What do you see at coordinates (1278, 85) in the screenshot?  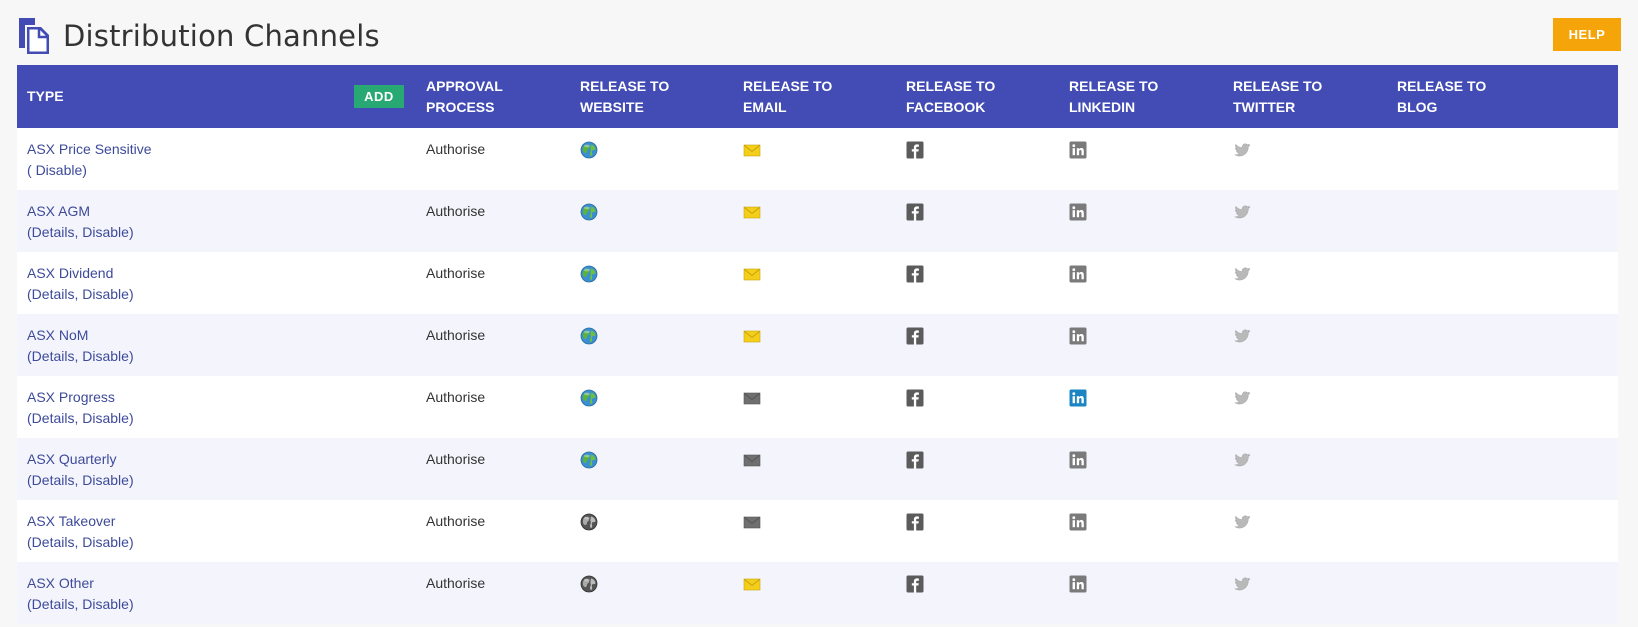 I see `header-twitter-line1: RELEASE TO` at bounding box center [1278, 85].